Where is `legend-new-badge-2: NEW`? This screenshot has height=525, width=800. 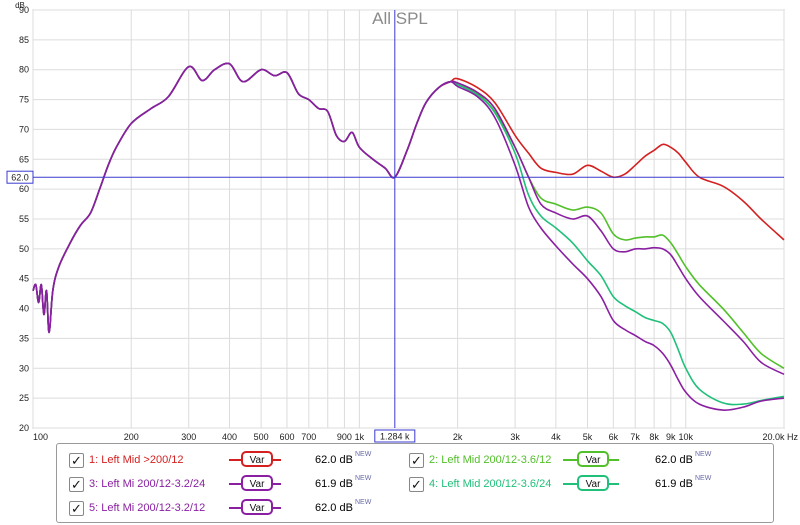 legend-new-badge-2: NEW is located at coordinates (703, 454).